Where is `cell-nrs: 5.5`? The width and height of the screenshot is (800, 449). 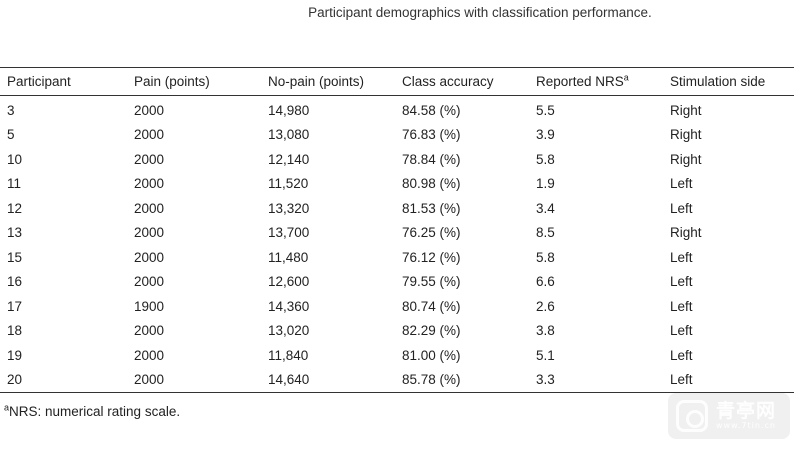 cell-nrs: 5.5 is located at coordinates (545, 110).